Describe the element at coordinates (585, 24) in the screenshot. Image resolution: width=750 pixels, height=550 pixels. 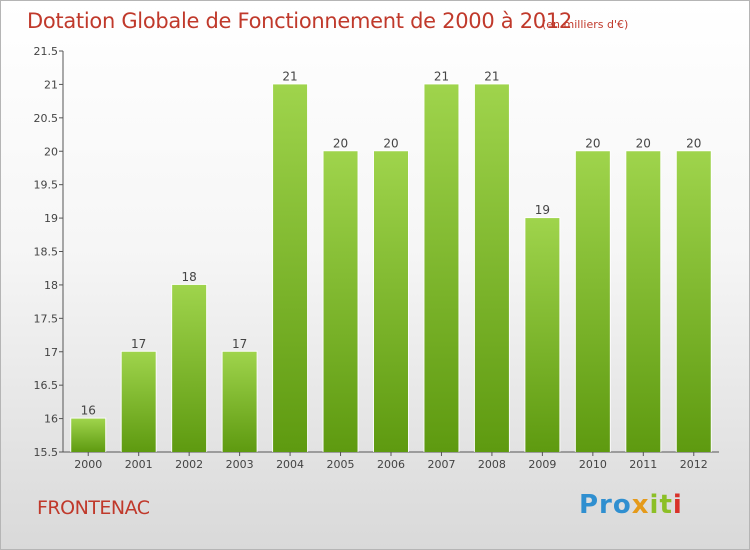
I see `chart-subtitle: (en milliers d'€)` at that location.